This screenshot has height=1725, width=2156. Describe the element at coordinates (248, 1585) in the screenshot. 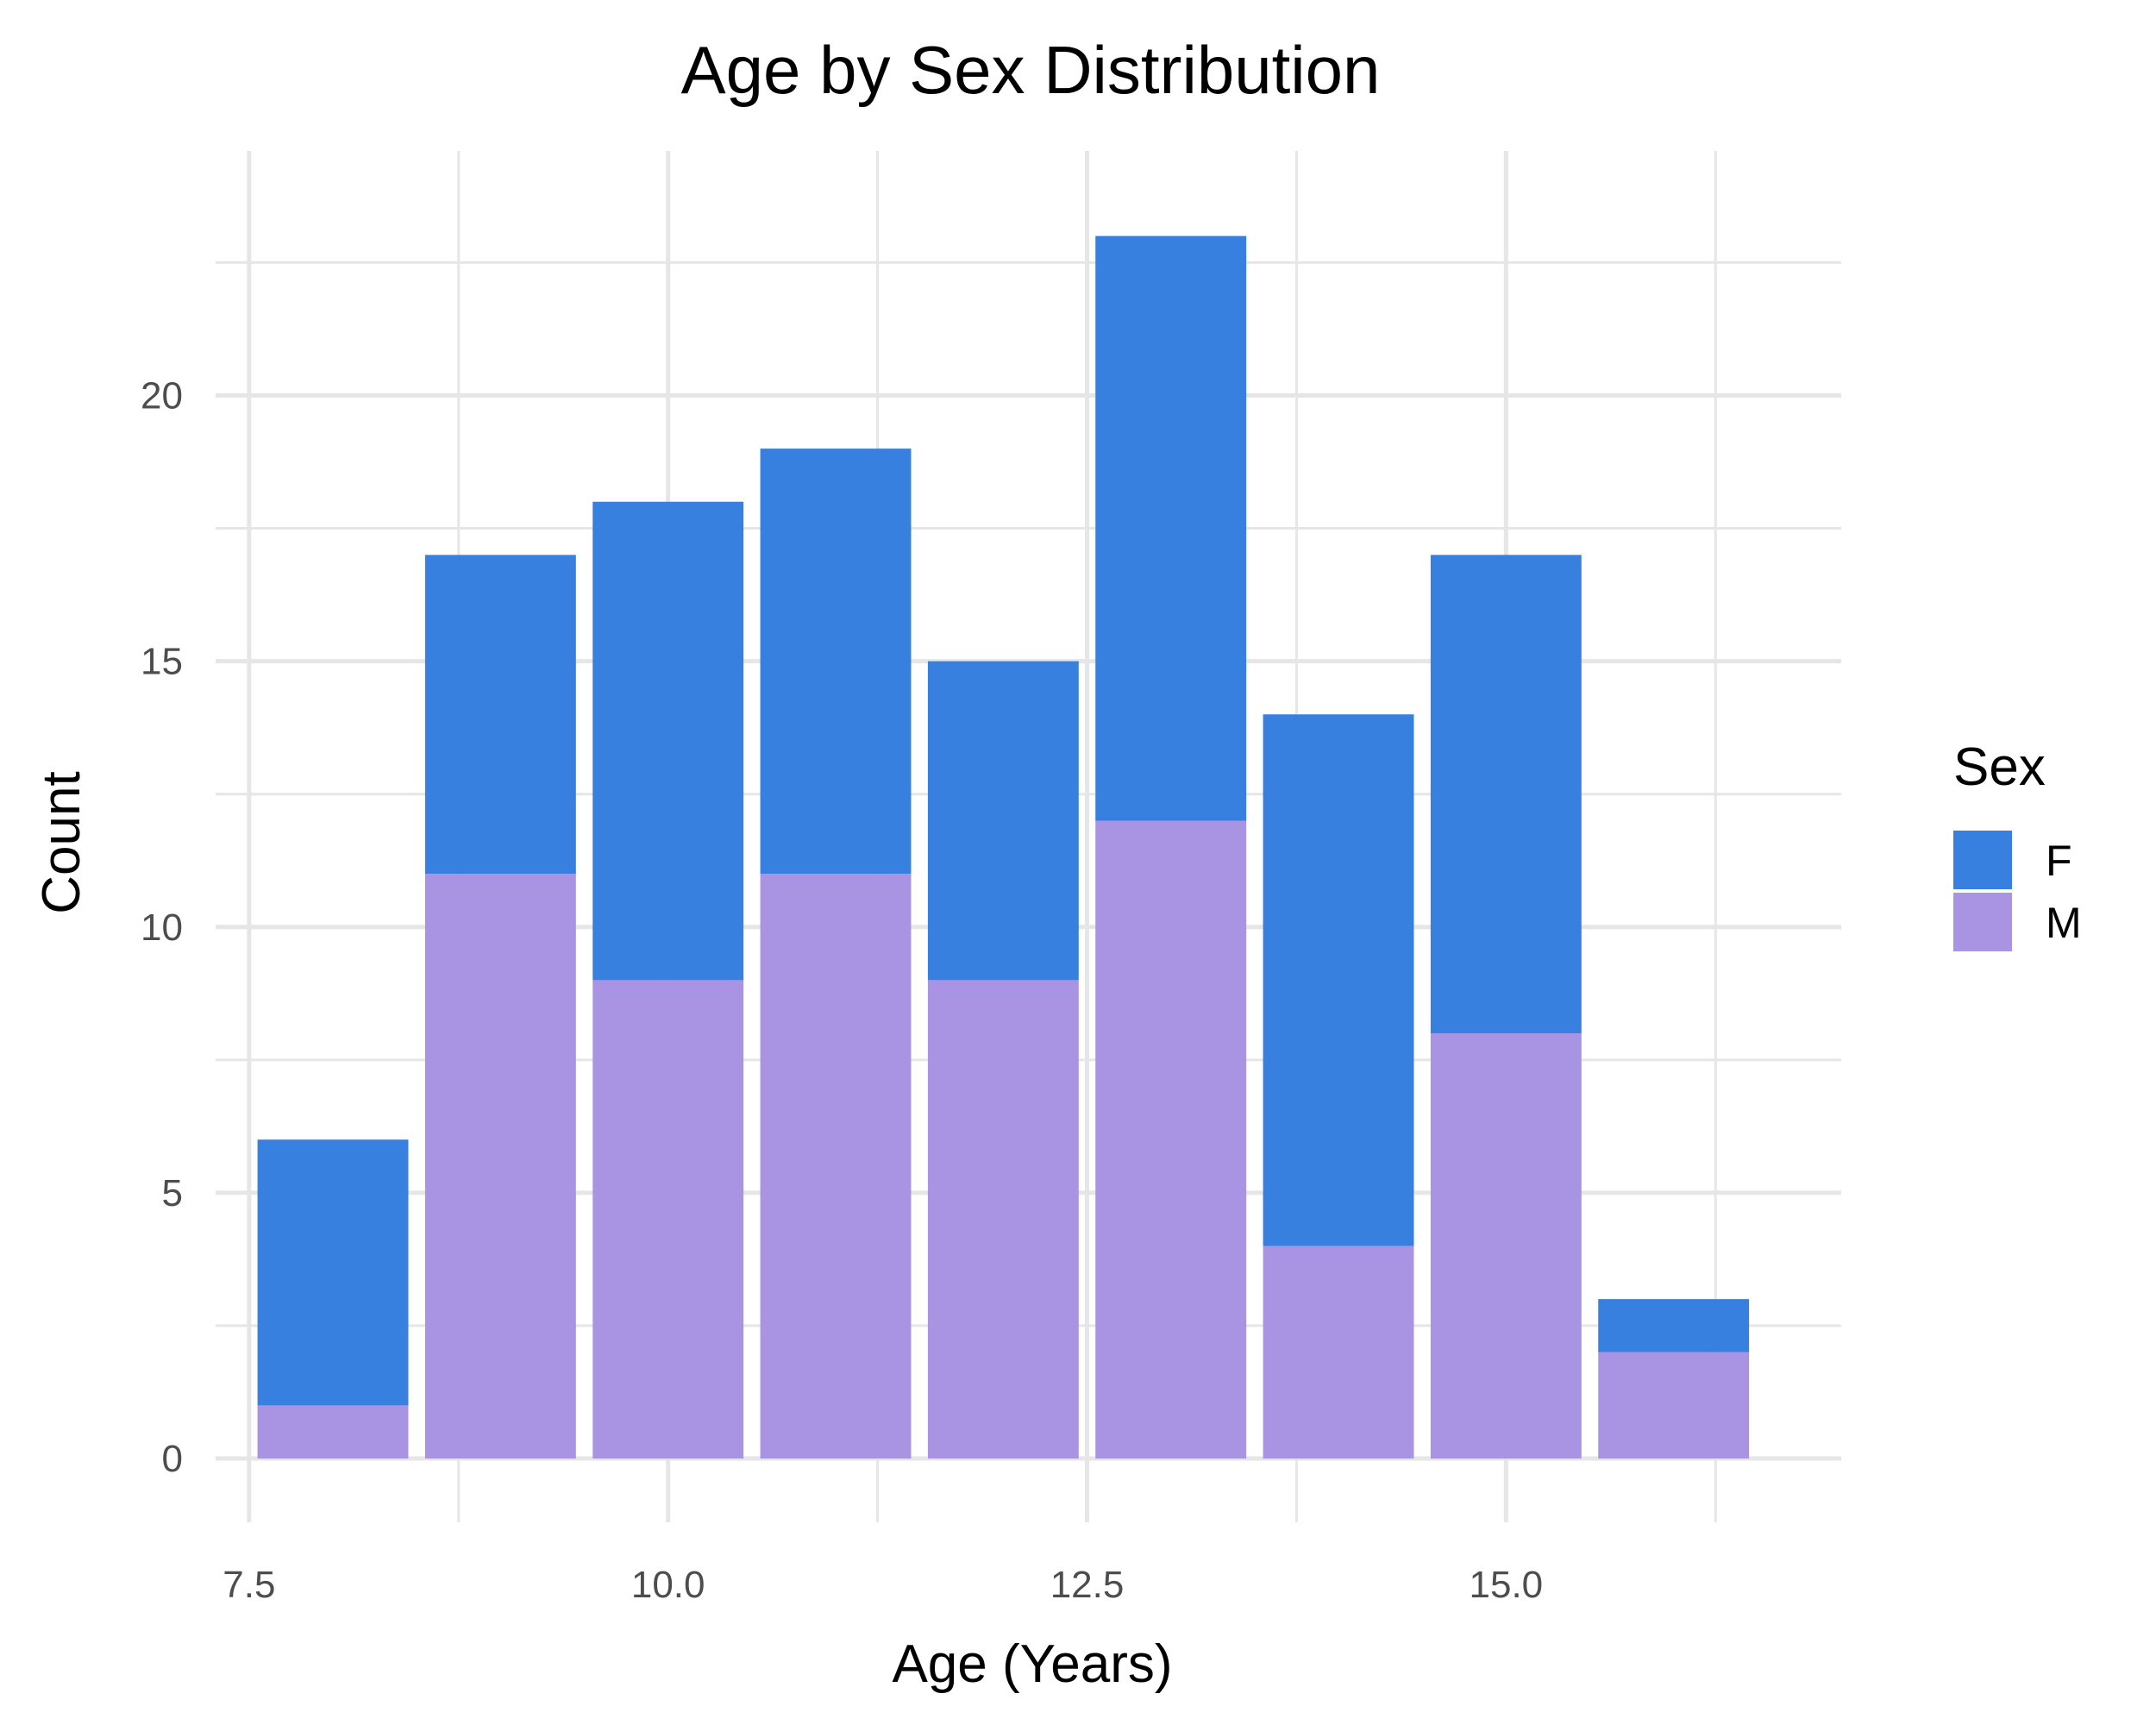

I see `x-tick-label: 7.5` at that location.